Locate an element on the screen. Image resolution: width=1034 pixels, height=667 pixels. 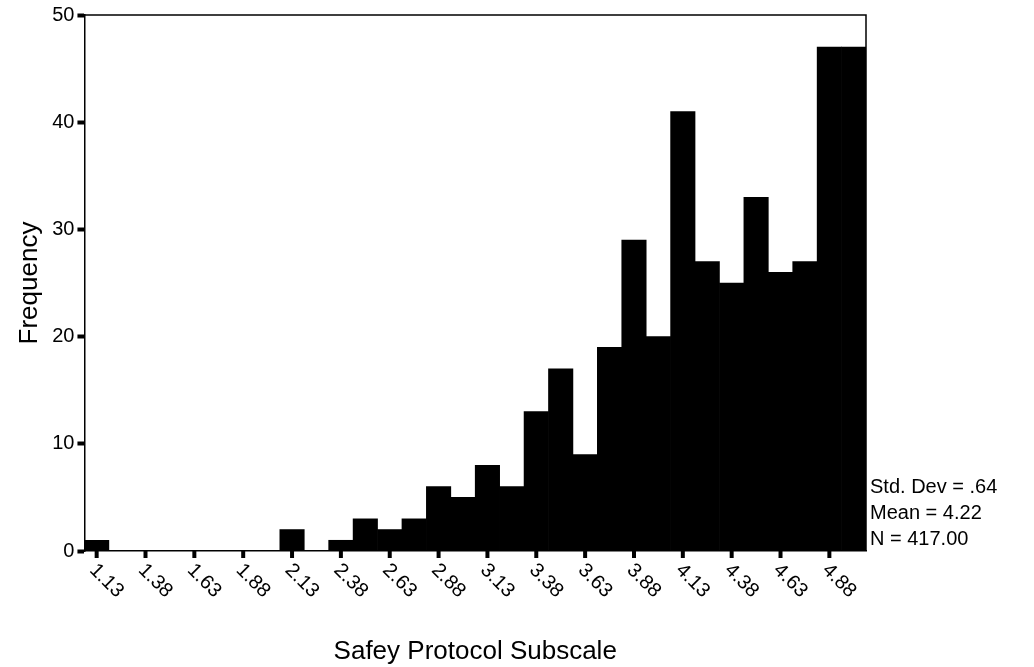
x-tick-label: 4.38 is located at coordinates (742, 580).